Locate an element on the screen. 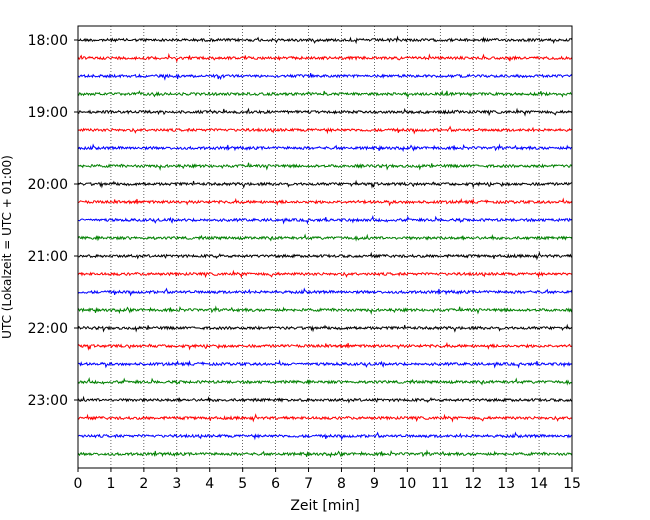  y-tick-label-5: 23:00 is located at coordinates (48, 401).